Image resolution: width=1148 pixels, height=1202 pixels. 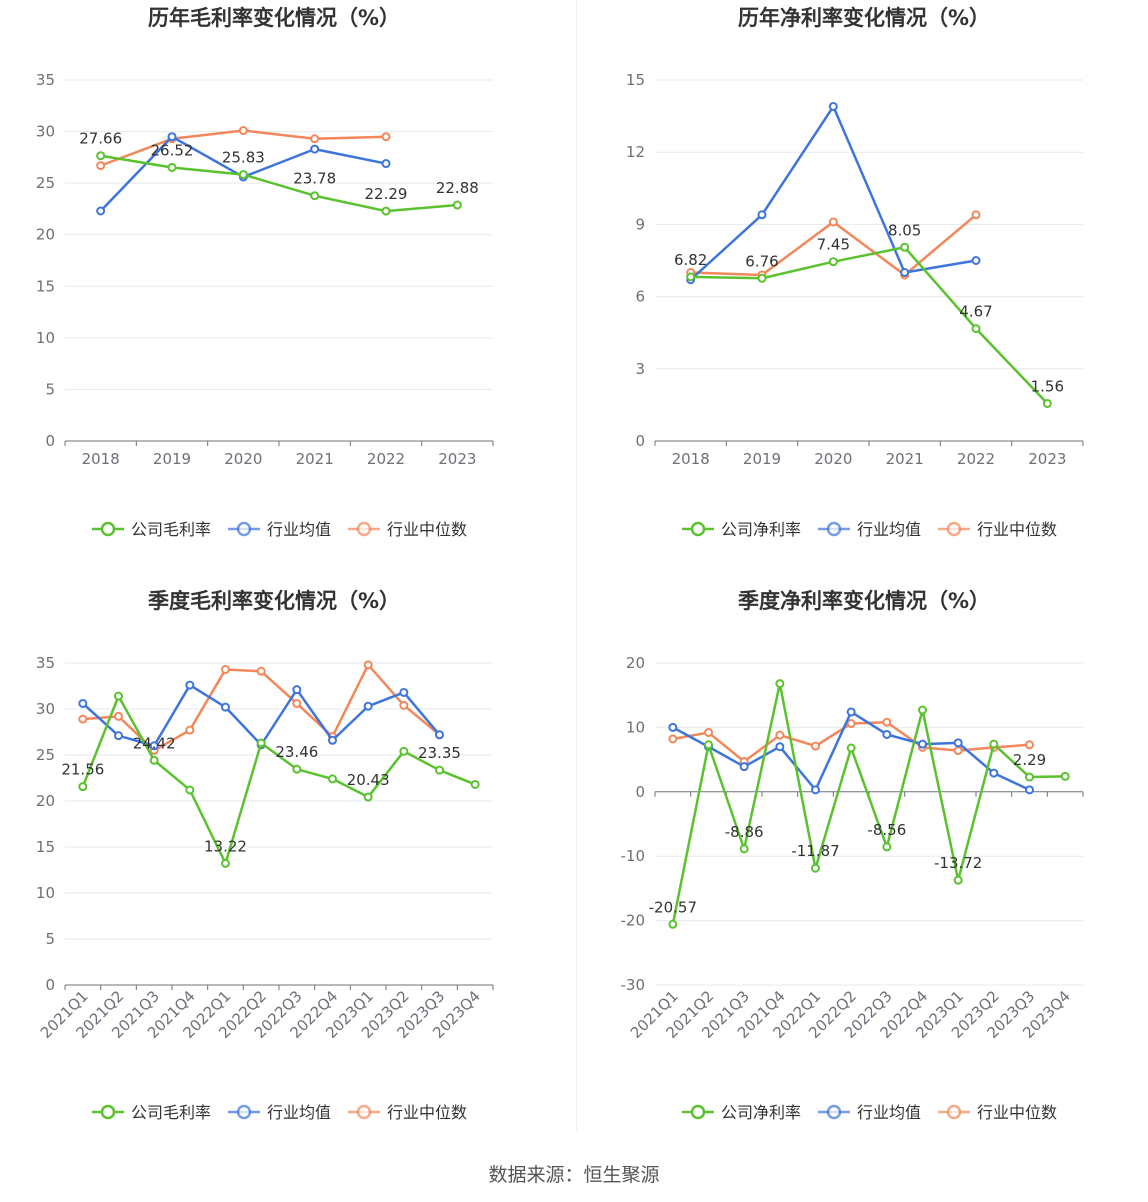 What do you see at coordinates (274, 18) in the screenshot?
I see `chart-title: 历年毛利率变化情况（%）` at bounding box center [274, 18].